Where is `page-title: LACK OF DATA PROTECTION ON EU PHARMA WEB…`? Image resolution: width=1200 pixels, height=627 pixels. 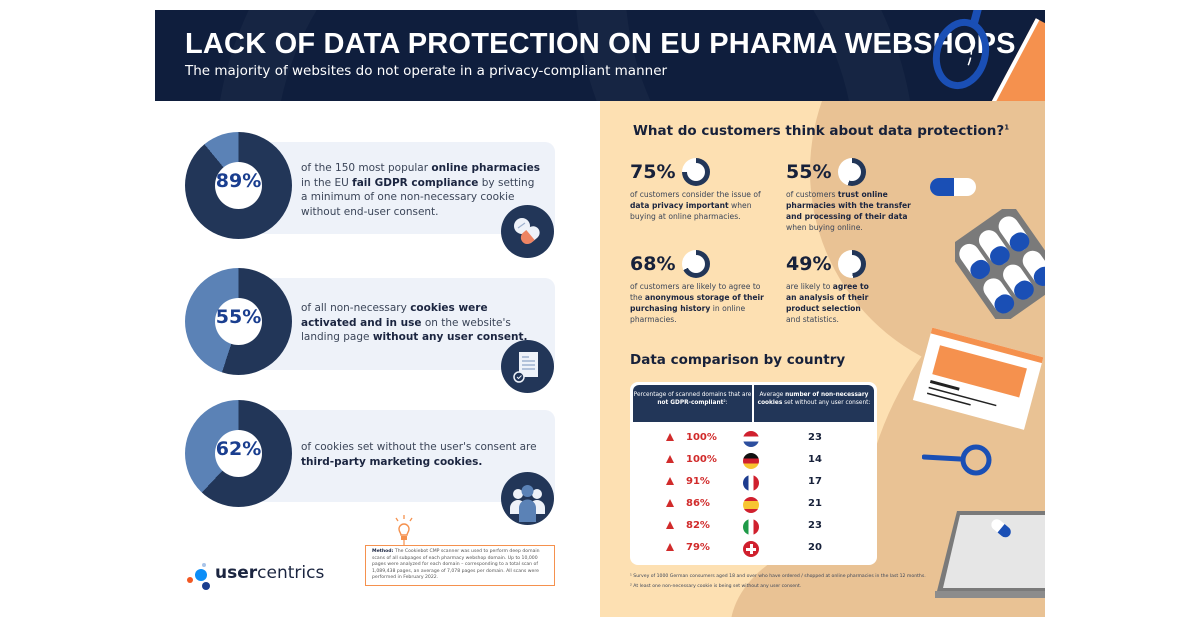
page-title: LACK OF DATA PROTECTION ON EU PHARMA WEB… is located at coordinates (600, 44).